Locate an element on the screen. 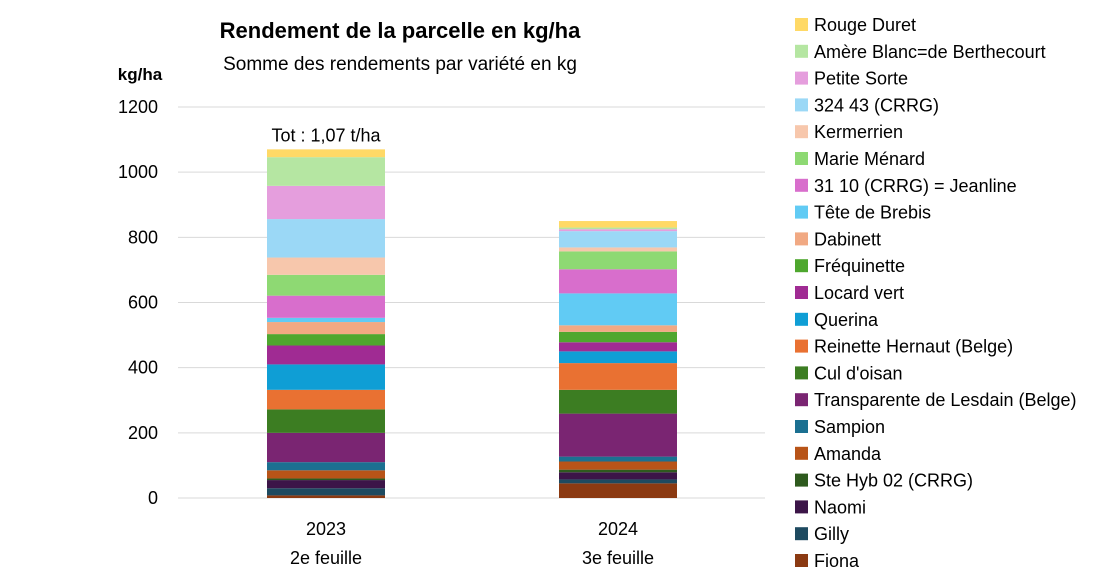 The image size is (1120, 579). legend-label: Marie Ménard is located at coordinates (869, 159).